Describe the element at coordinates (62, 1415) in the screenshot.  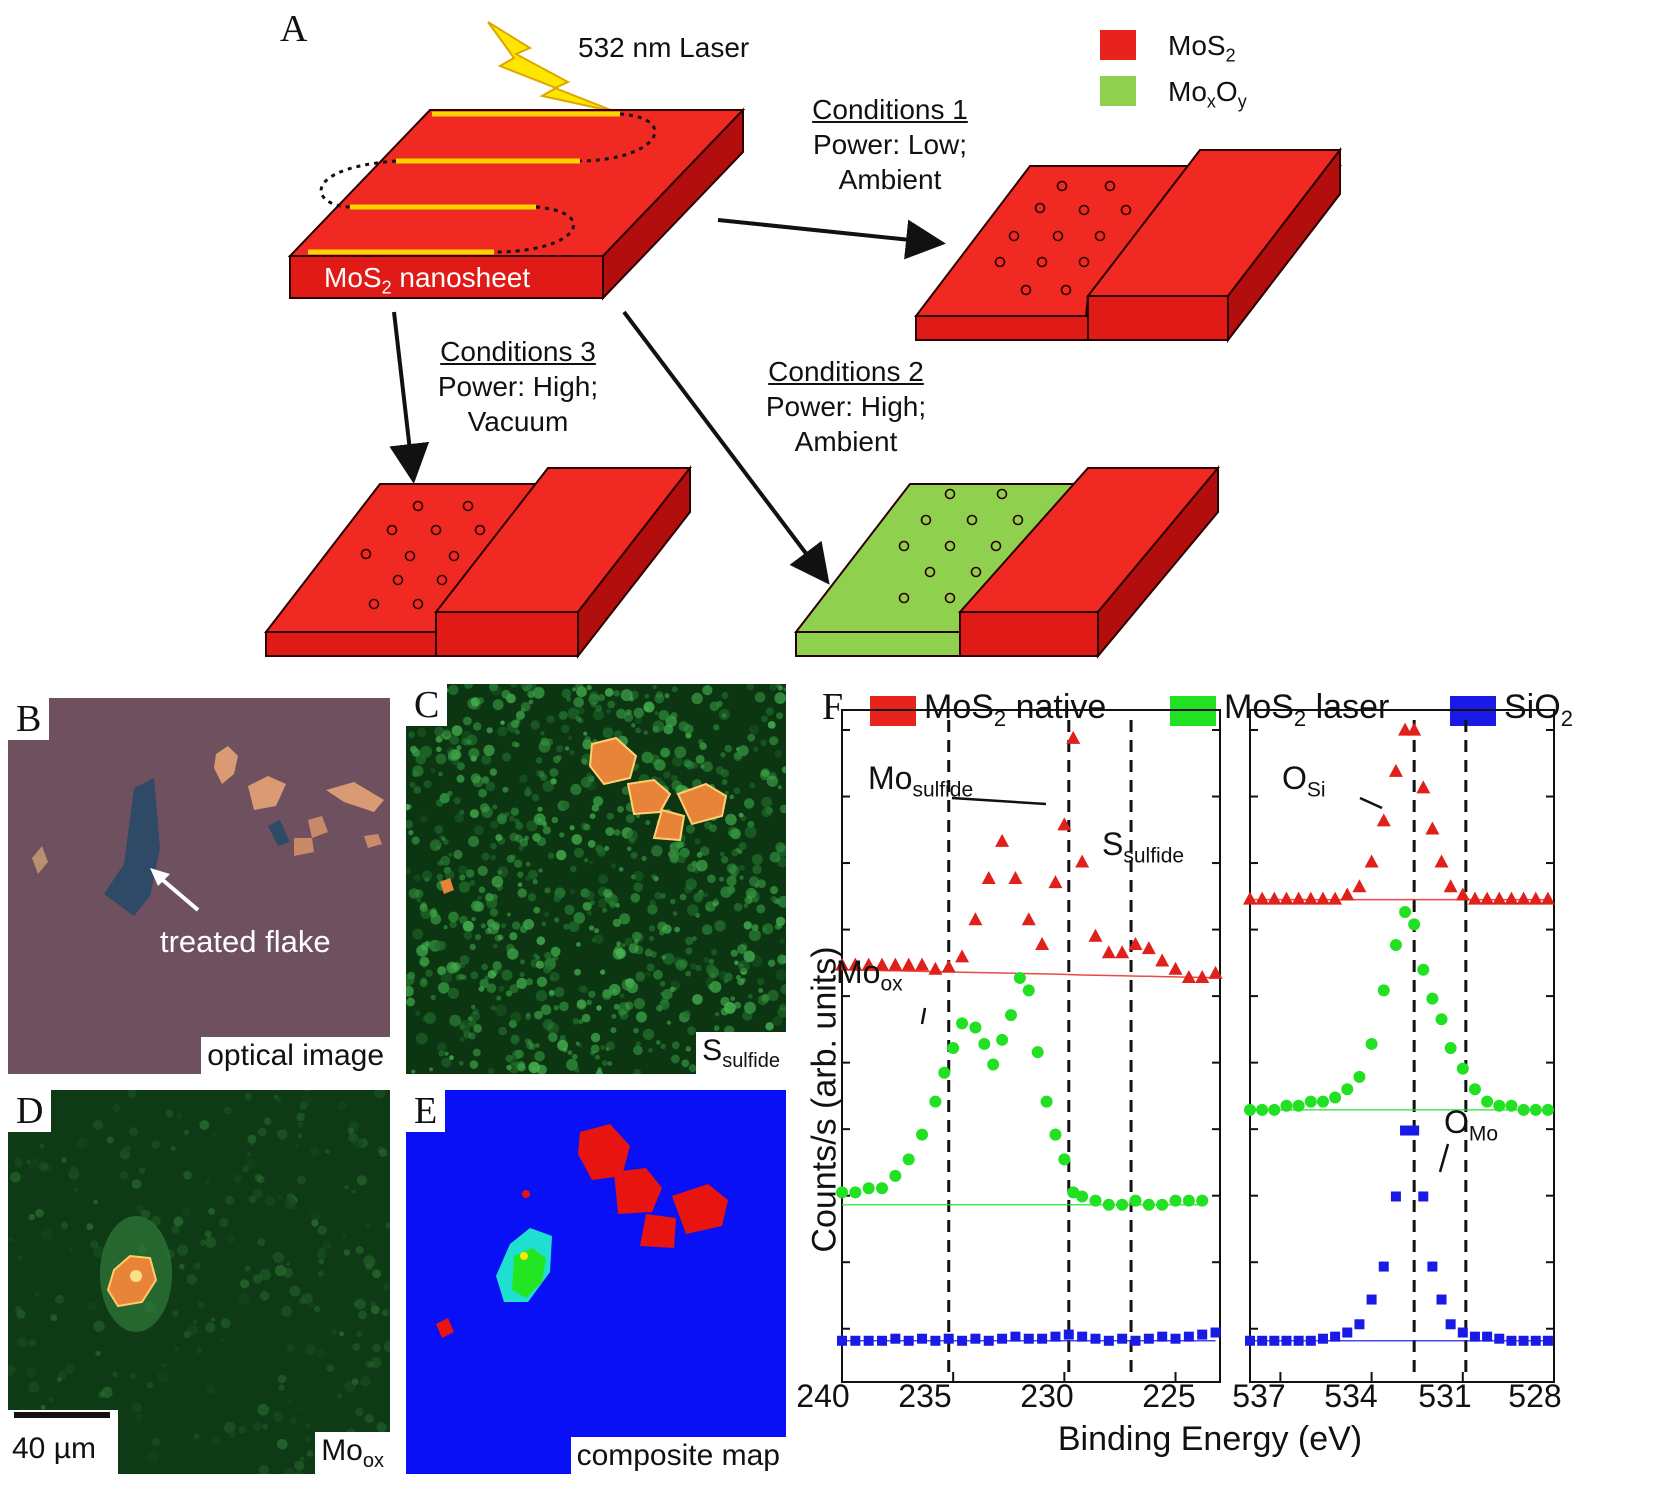
I see `scalebar-line` at that location.